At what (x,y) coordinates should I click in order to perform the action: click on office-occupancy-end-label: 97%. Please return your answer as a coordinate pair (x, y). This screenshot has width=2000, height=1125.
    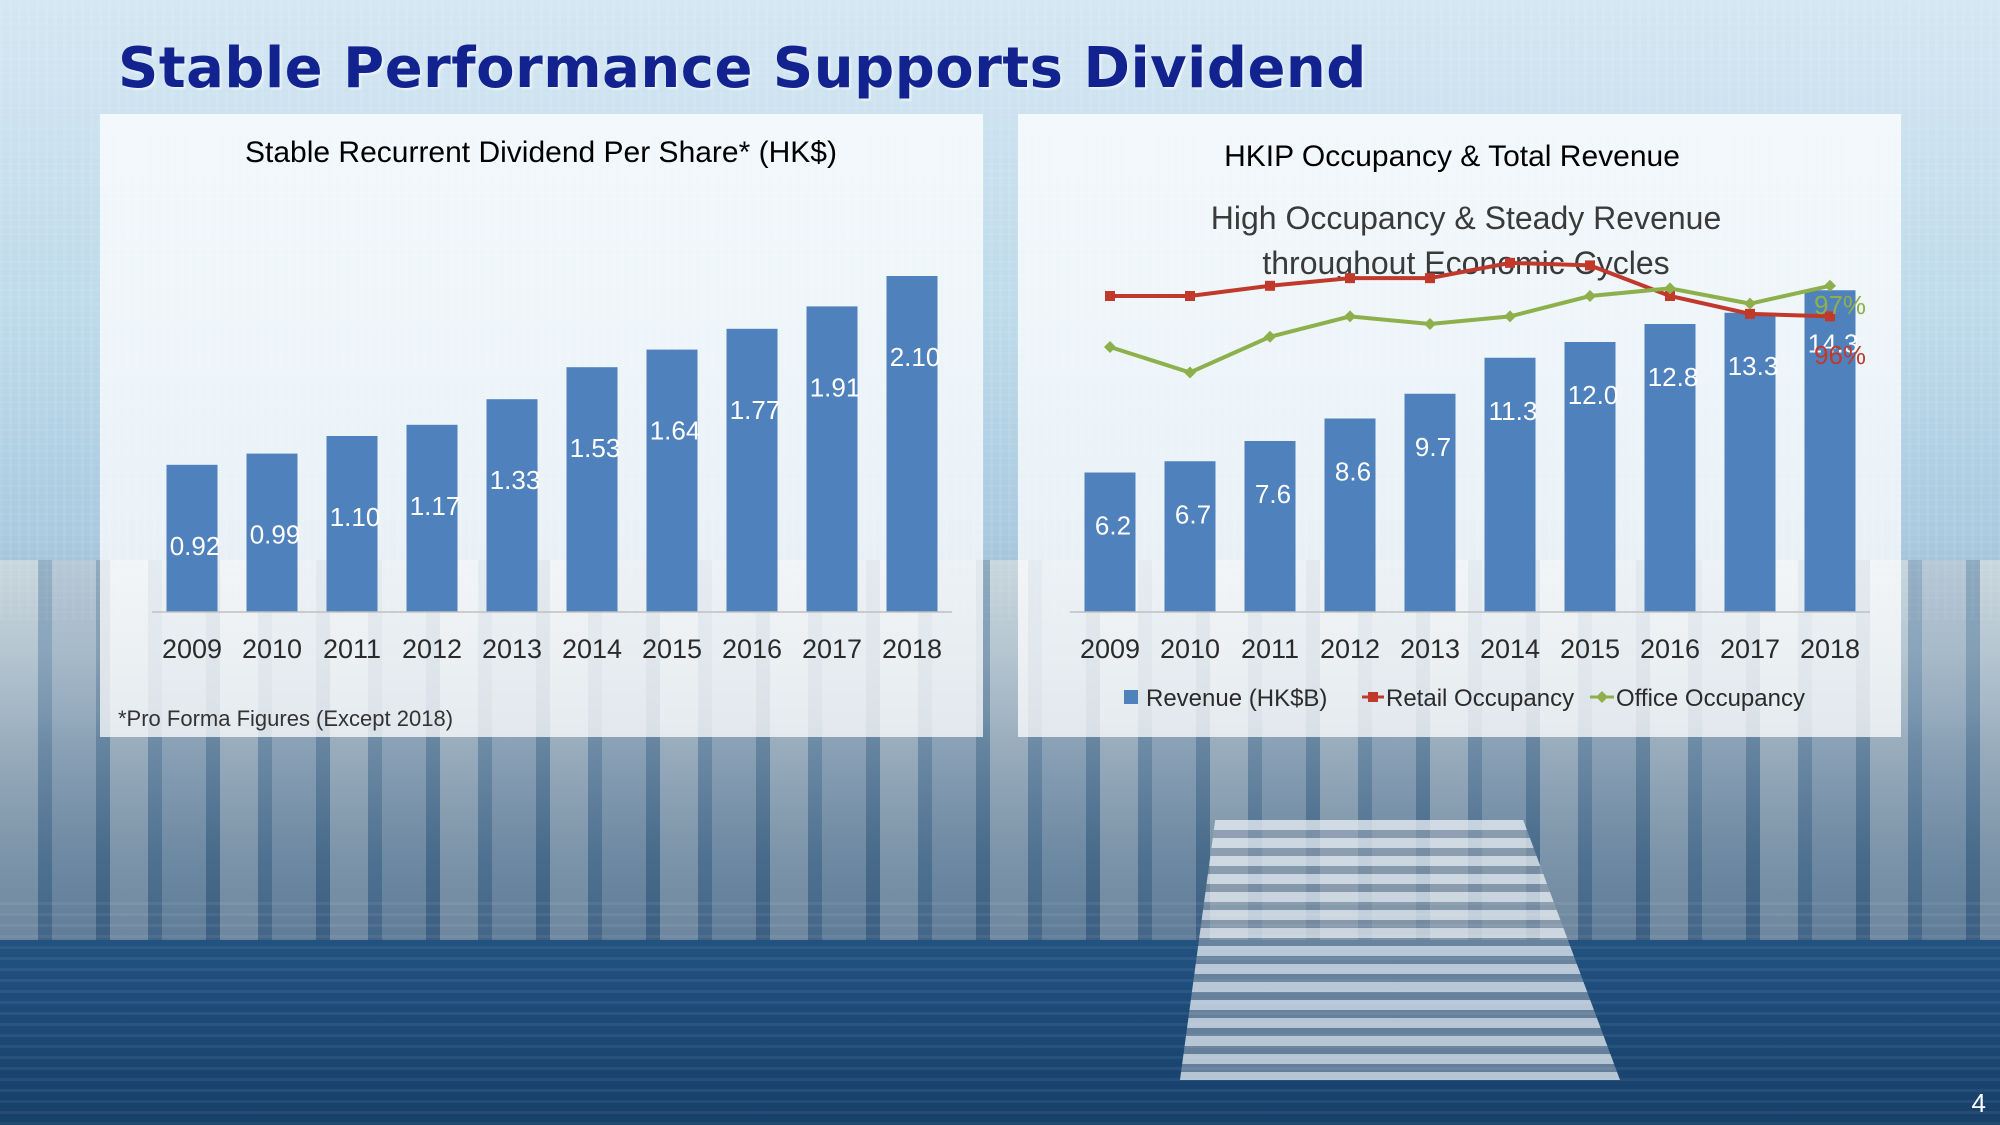
    Looking at the image, I should click on (1840, 305).